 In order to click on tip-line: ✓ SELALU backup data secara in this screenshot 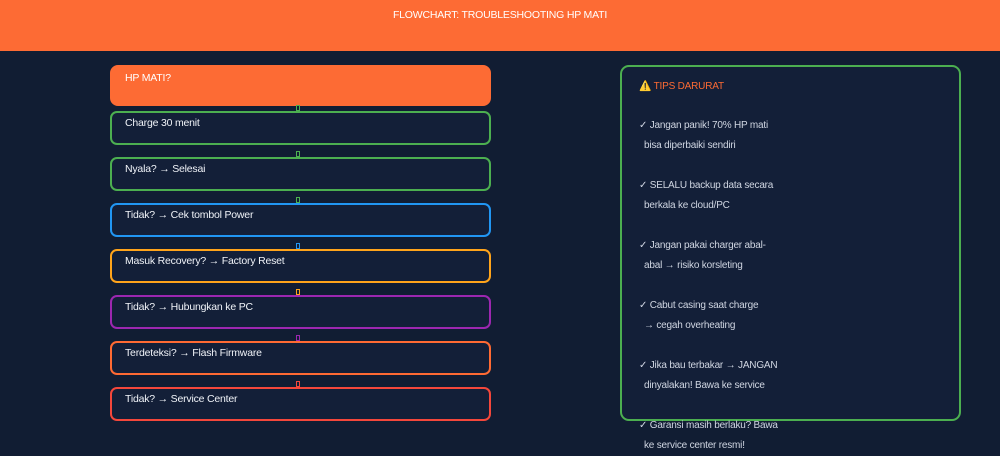, I will do `click(706, 185)`.